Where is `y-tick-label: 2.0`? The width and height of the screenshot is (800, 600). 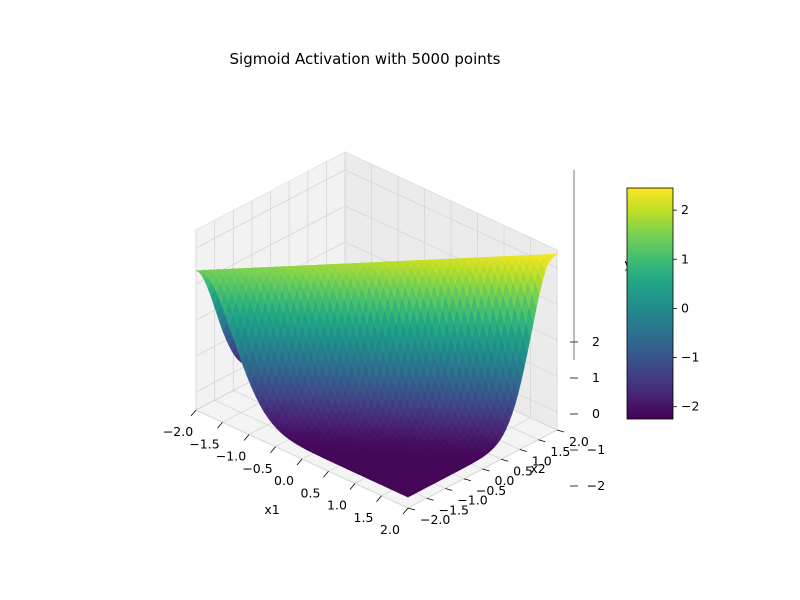
y-tick-label: 2.0 is located at coordinates (579, 441).